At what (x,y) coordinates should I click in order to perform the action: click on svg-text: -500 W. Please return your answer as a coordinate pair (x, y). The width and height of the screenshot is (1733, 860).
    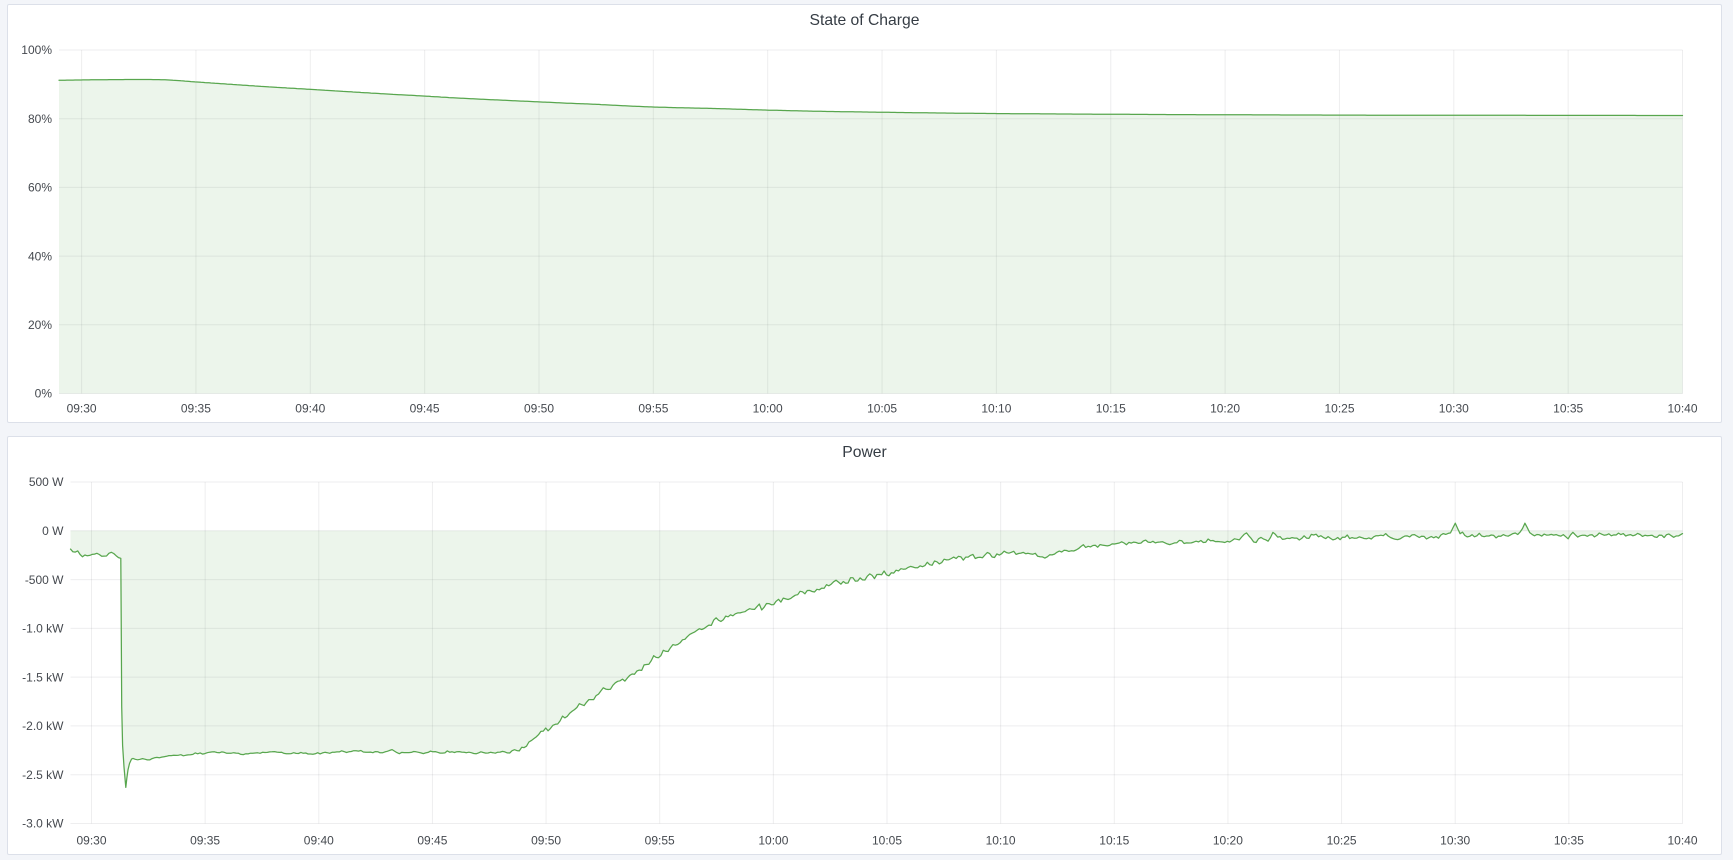
    Looking at the image, I should click on (44, 580).